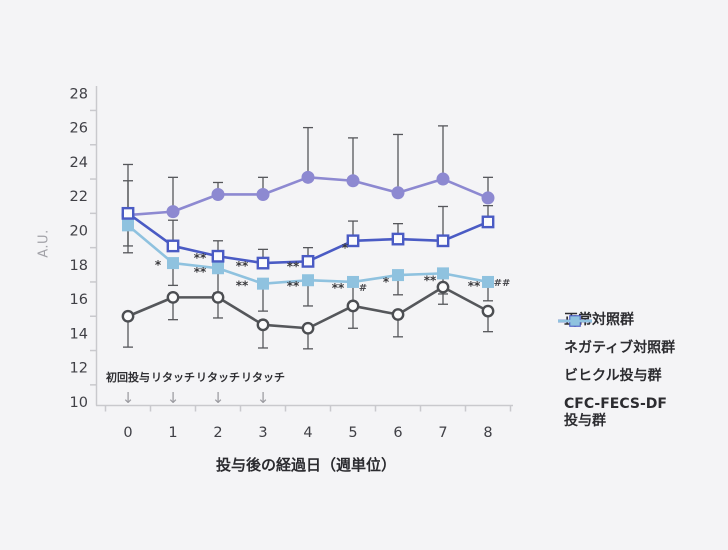  I want to click on svg-text: 20, so click(79, 232).